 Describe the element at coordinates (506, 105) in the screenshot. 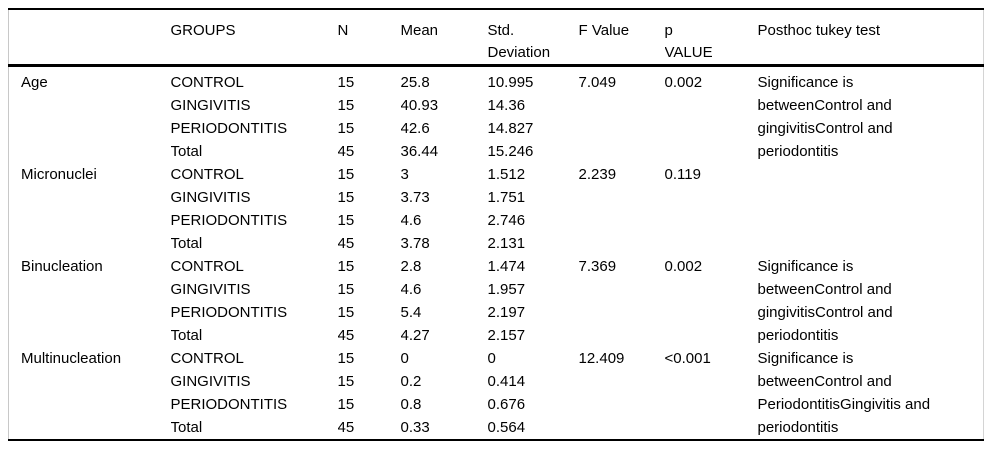

I see `sd-cell: 14.36` at that location.